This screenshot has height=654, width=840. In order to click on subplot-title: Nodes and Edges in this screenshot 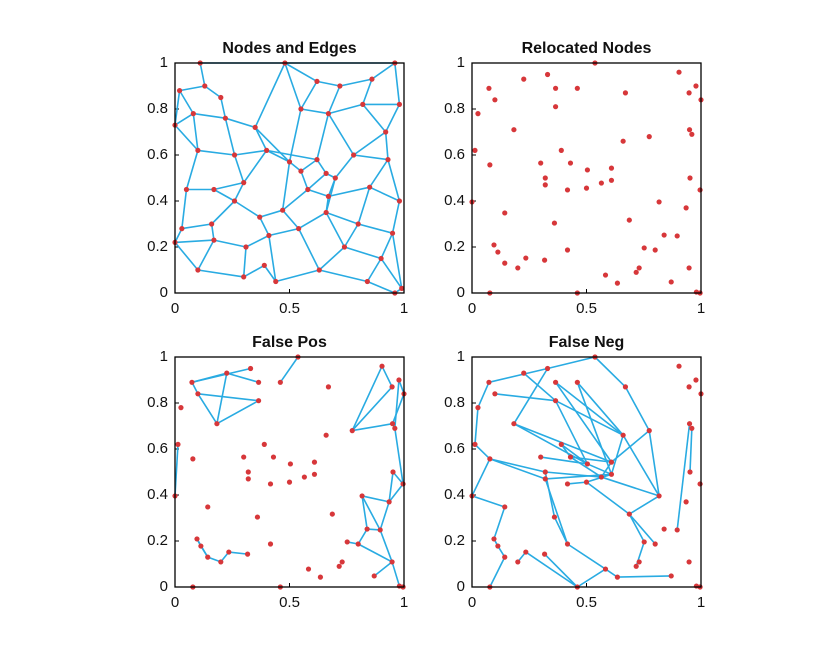, I will do `click(289, 48)`.